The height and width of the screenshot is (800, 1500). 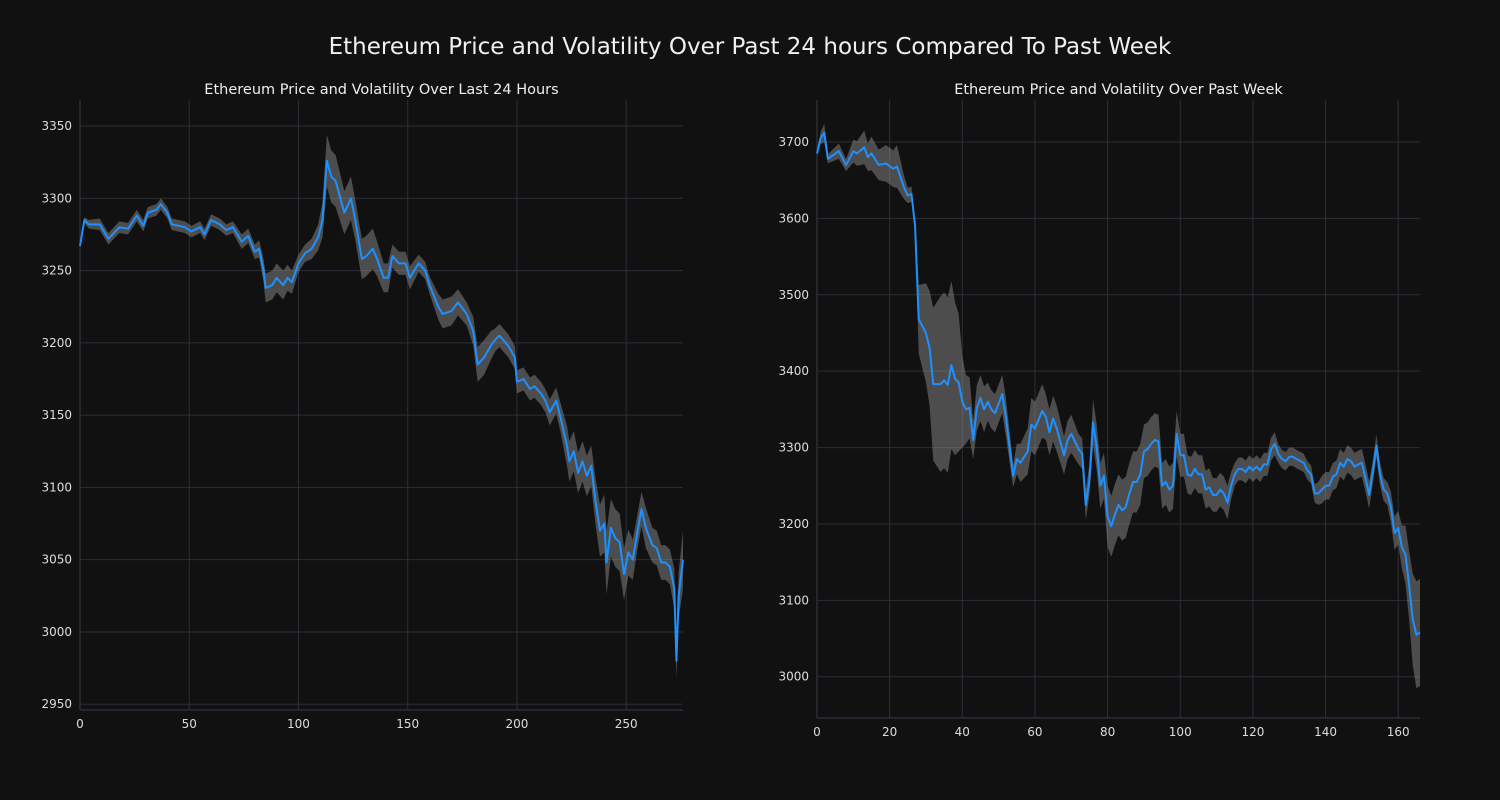 What do you see at coordinates (1398, 732) in the screenshot?
I see `x-tick-label: 160` at bounding box center [1398, 732].